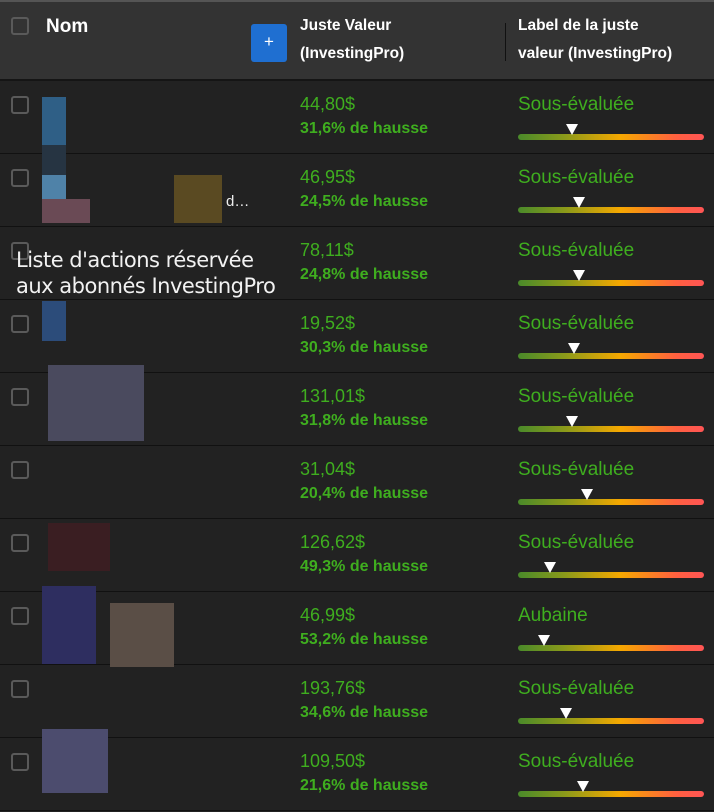 The image size is (714, 812). Describe the element at coordinates (328, 615) in the screenshot. I see `fair-value-price: 46,99$` at that location.